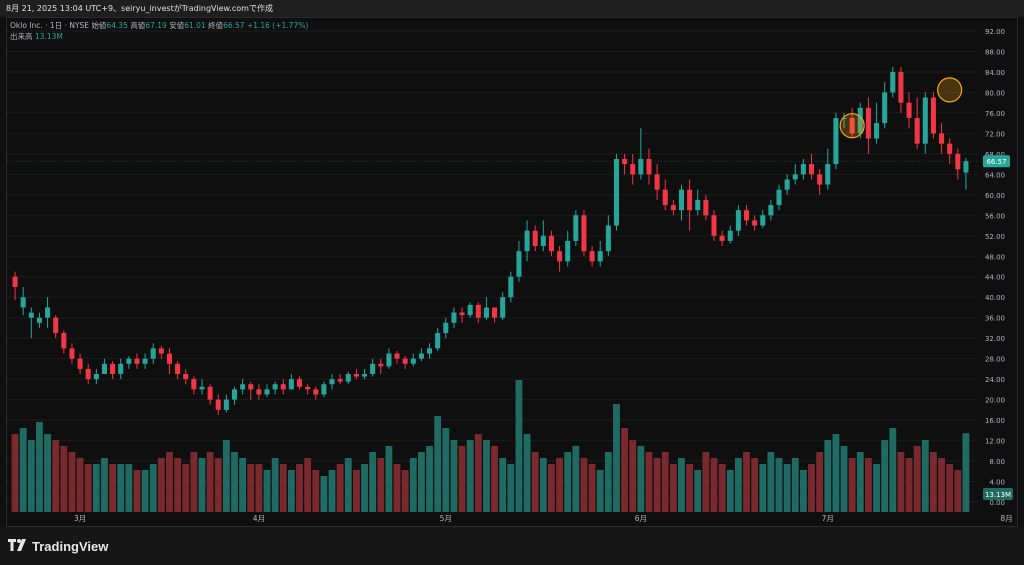 The width and height of the screenshot is (1024, 565). Describe the element at coordinates (70, 546) in the screenshot. I see `brand-text: TradingView` at that location.